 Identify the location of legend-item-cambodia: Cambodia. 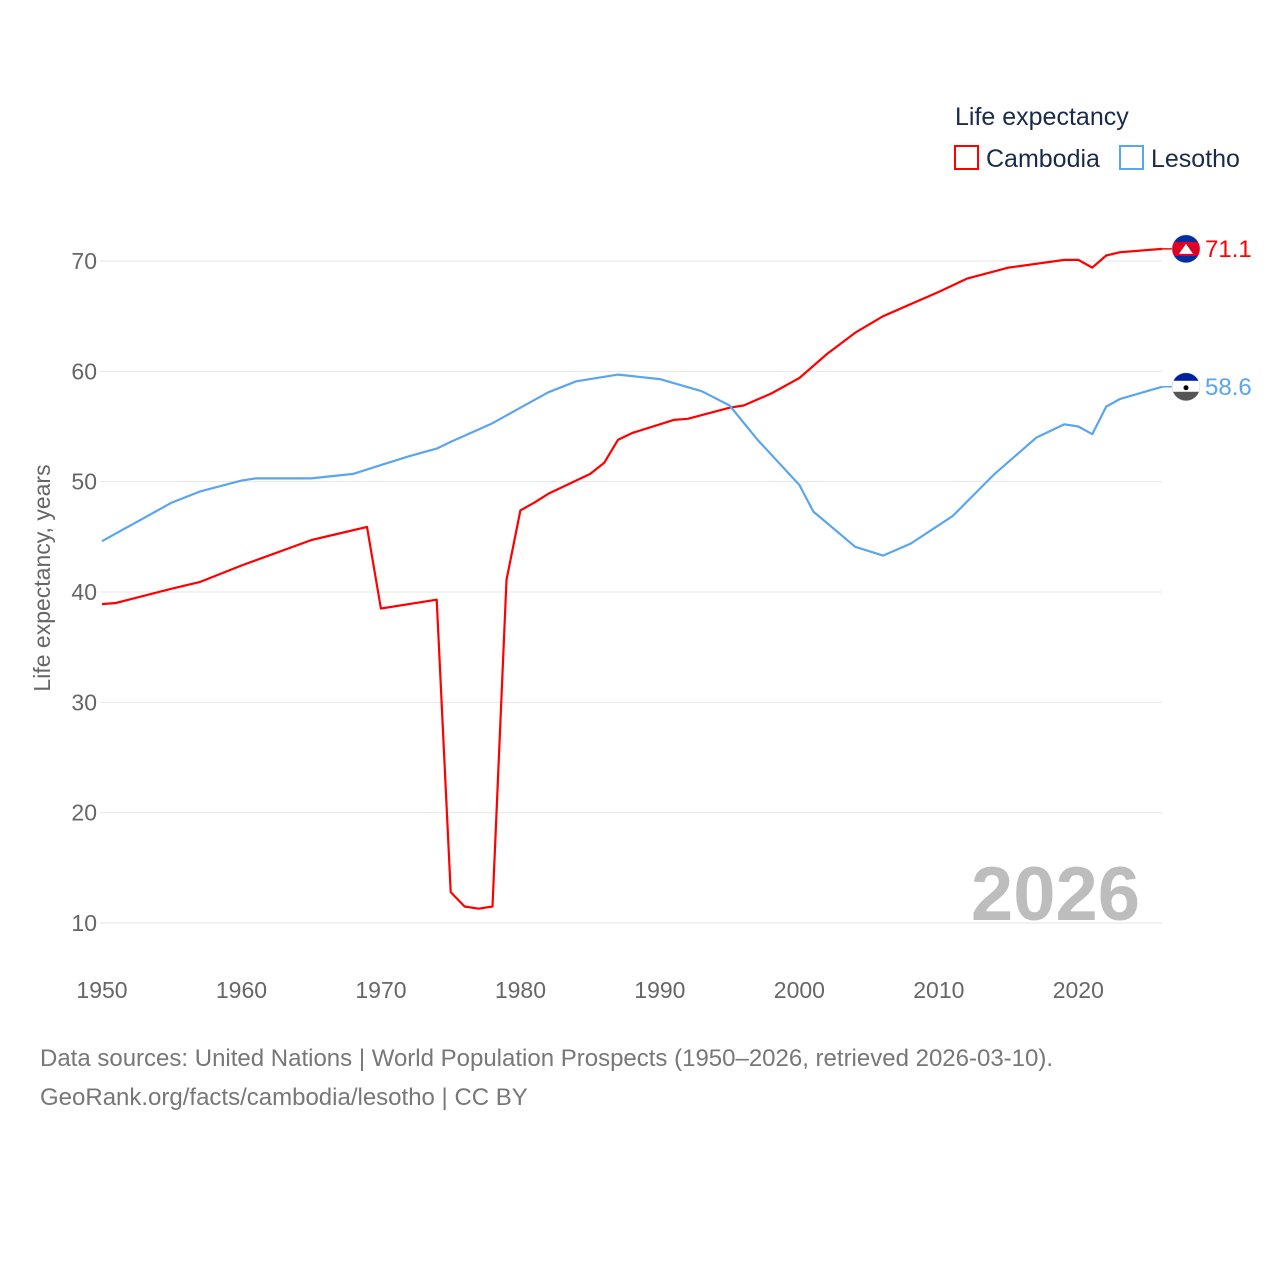
(1027, 159).